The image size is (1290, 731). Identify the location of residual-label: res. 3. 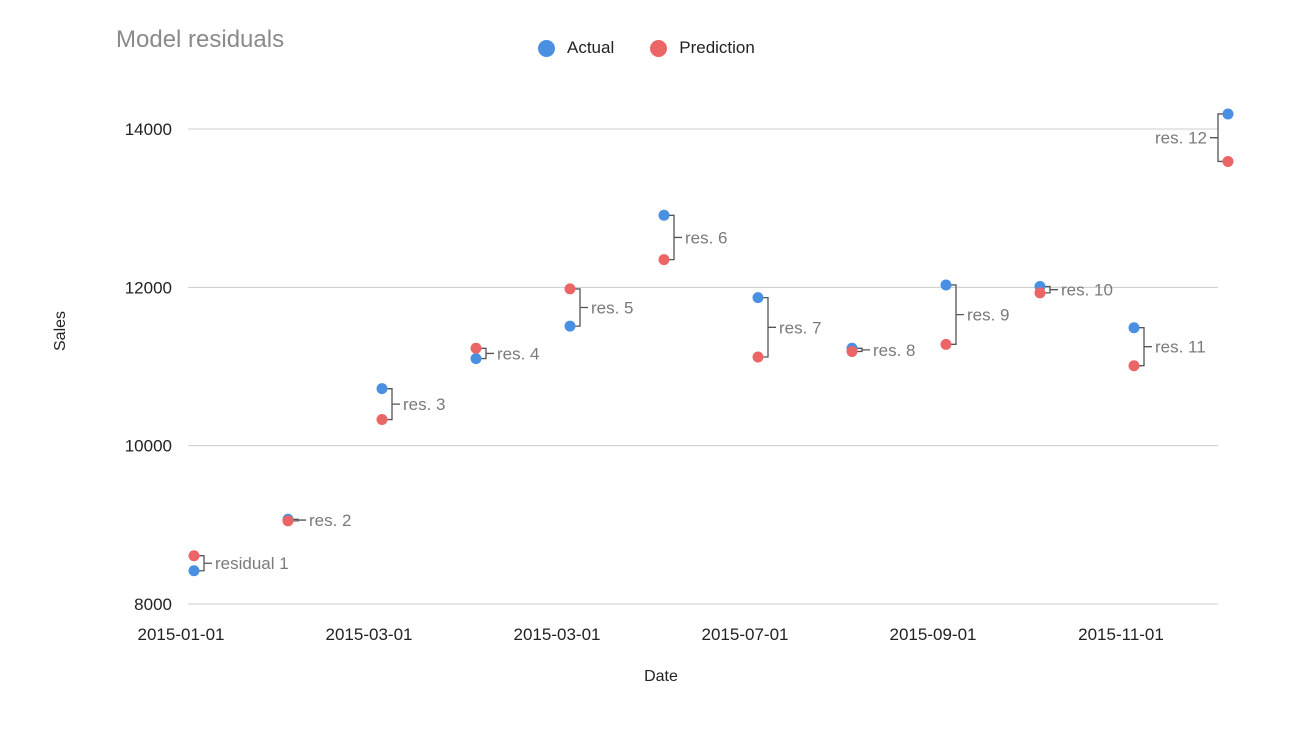
(424, 404).